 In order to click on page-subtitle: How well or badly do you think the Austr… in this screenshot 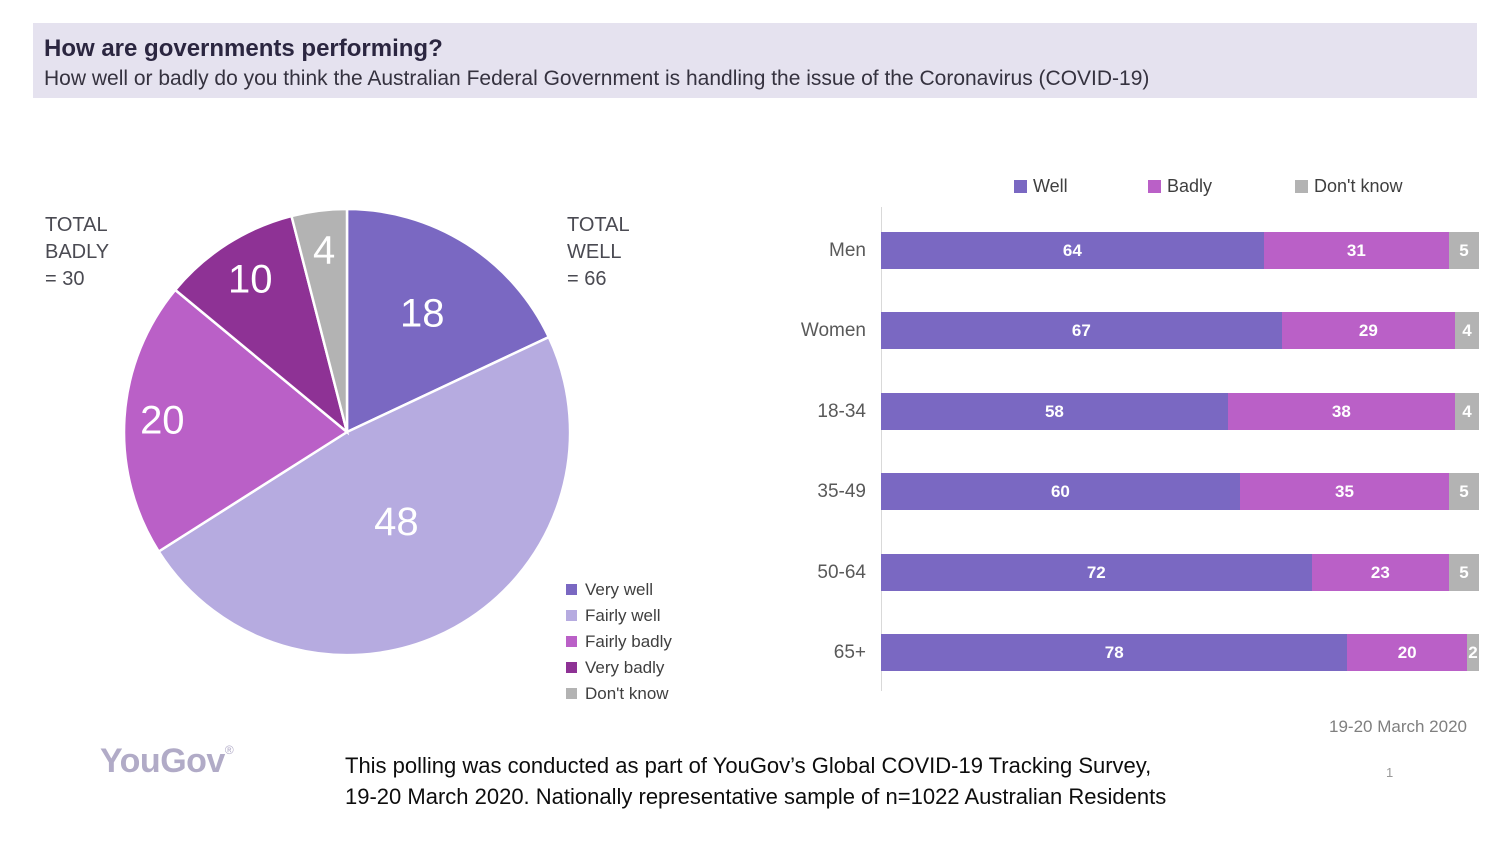, I will do `click(597, 78)`.